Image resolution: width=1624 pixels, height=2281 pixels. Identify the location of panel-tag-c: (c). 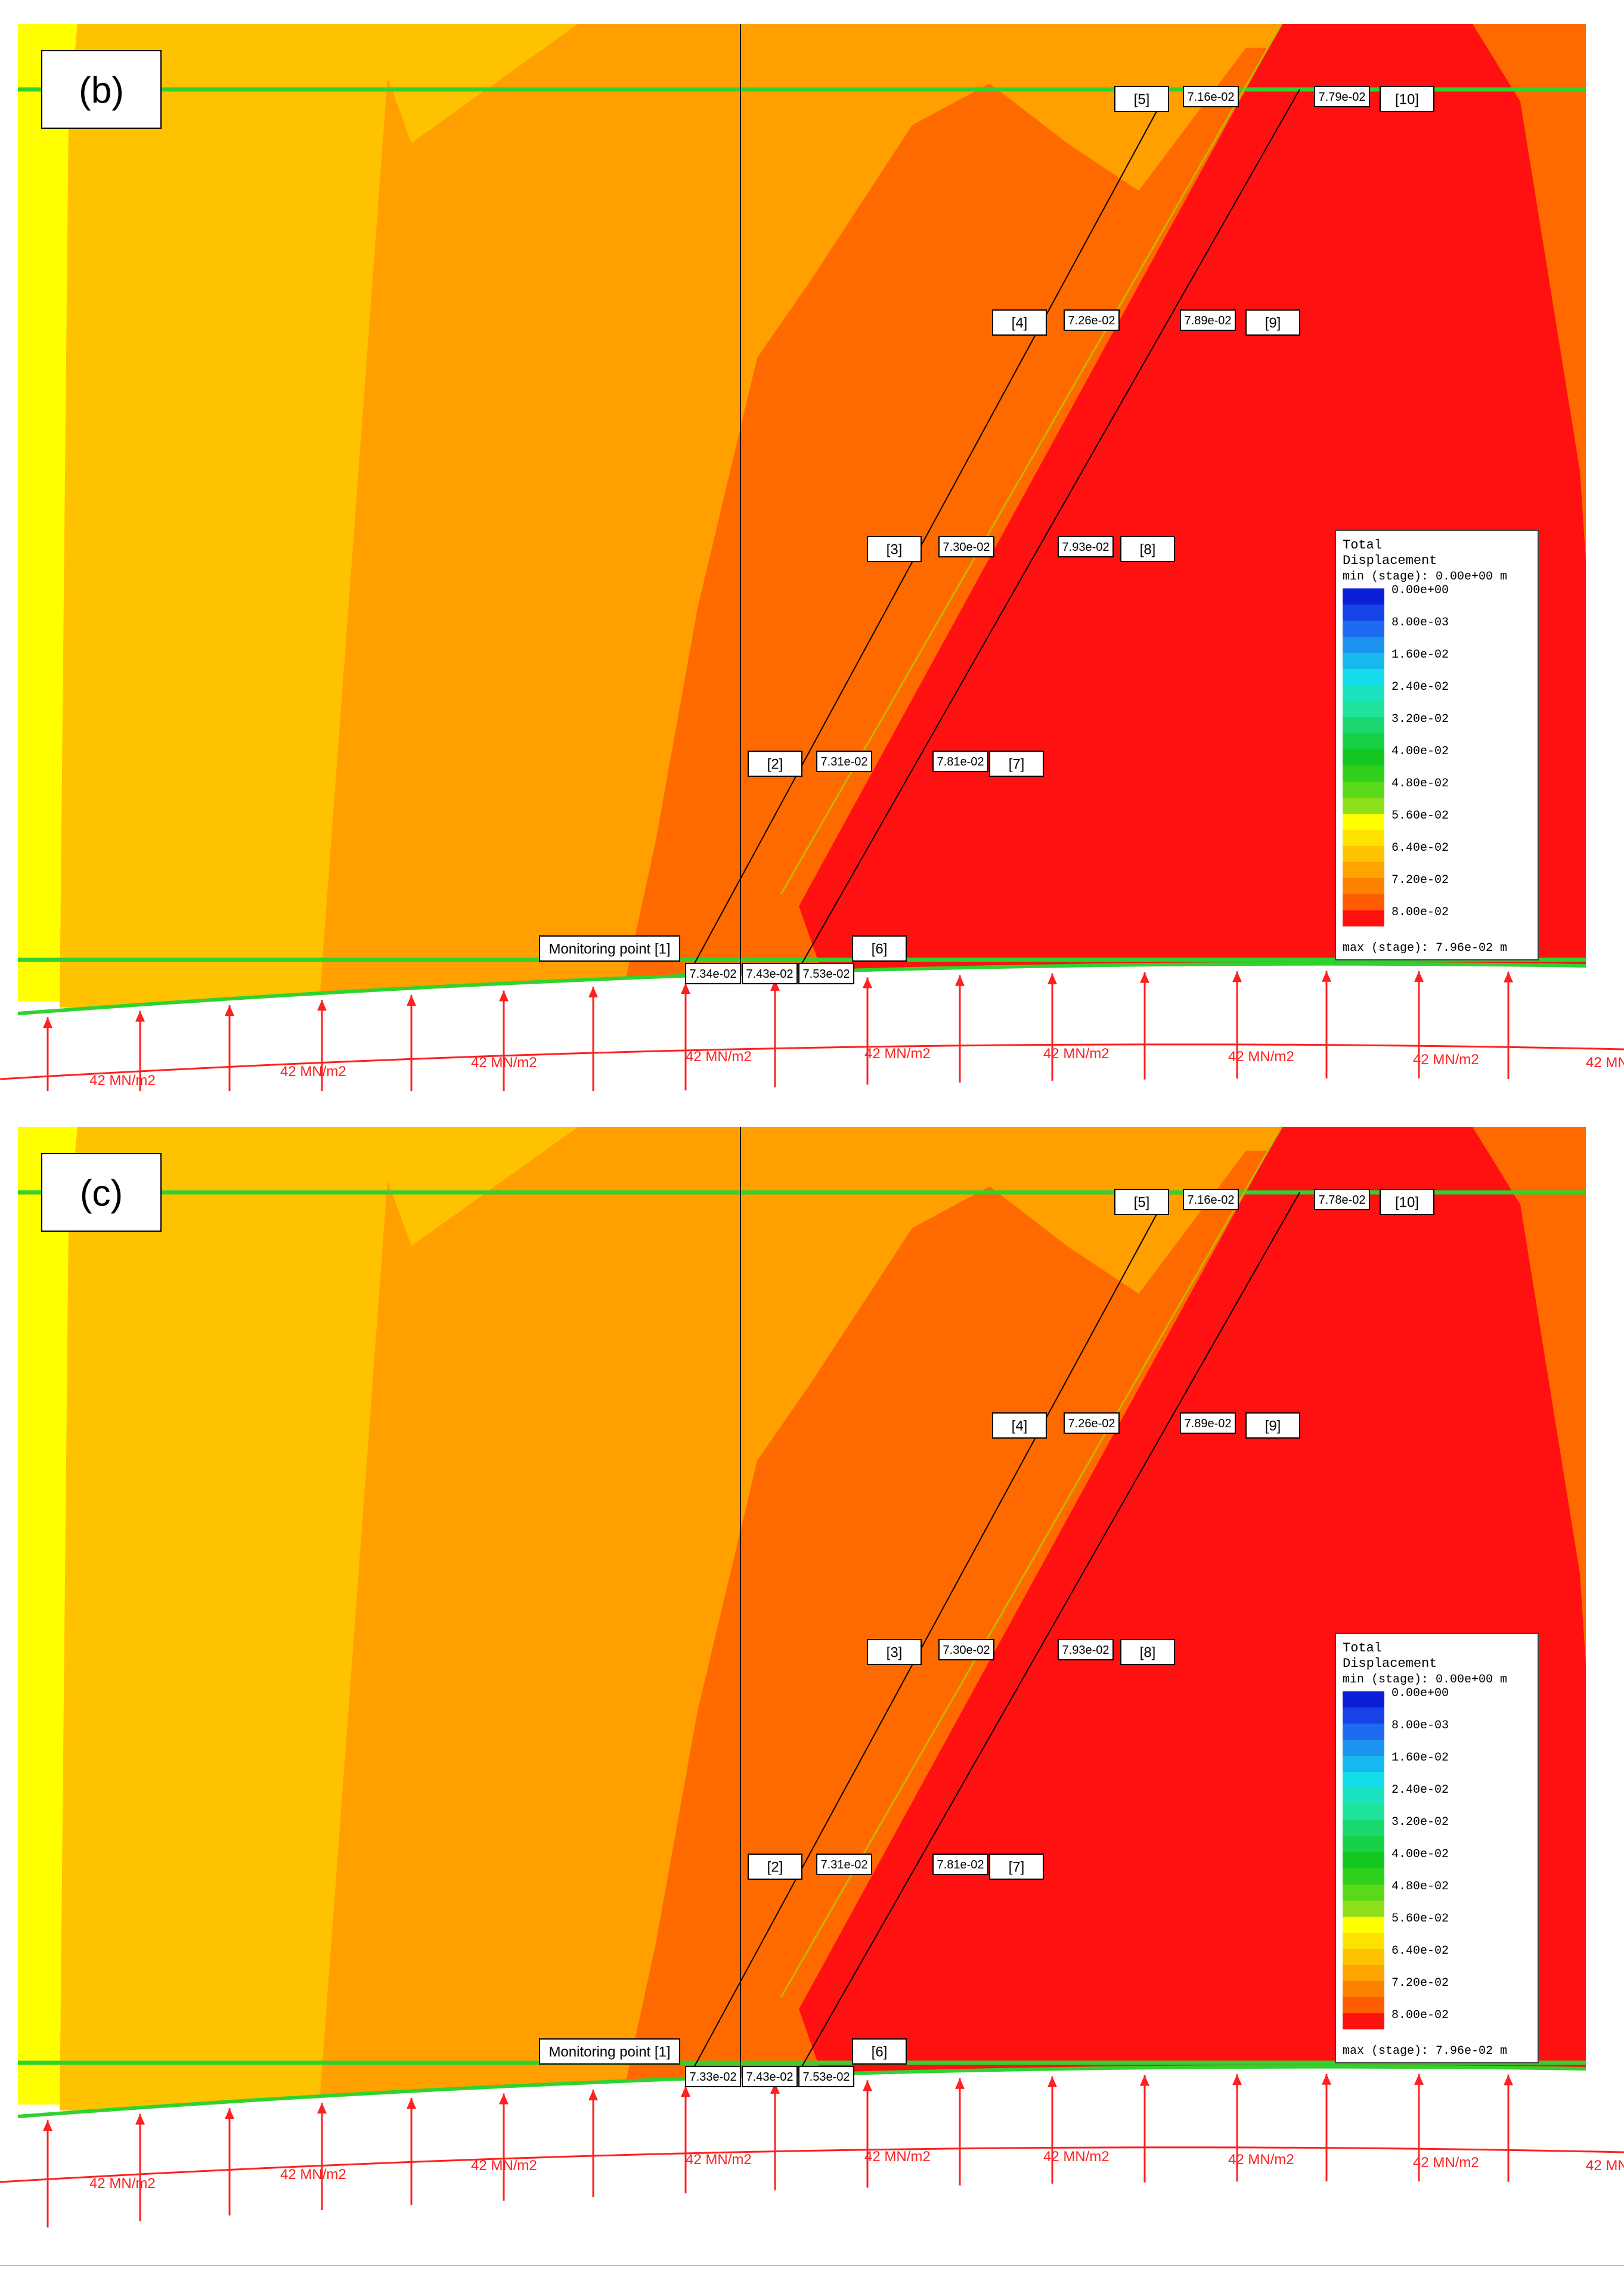
(101, 1192).